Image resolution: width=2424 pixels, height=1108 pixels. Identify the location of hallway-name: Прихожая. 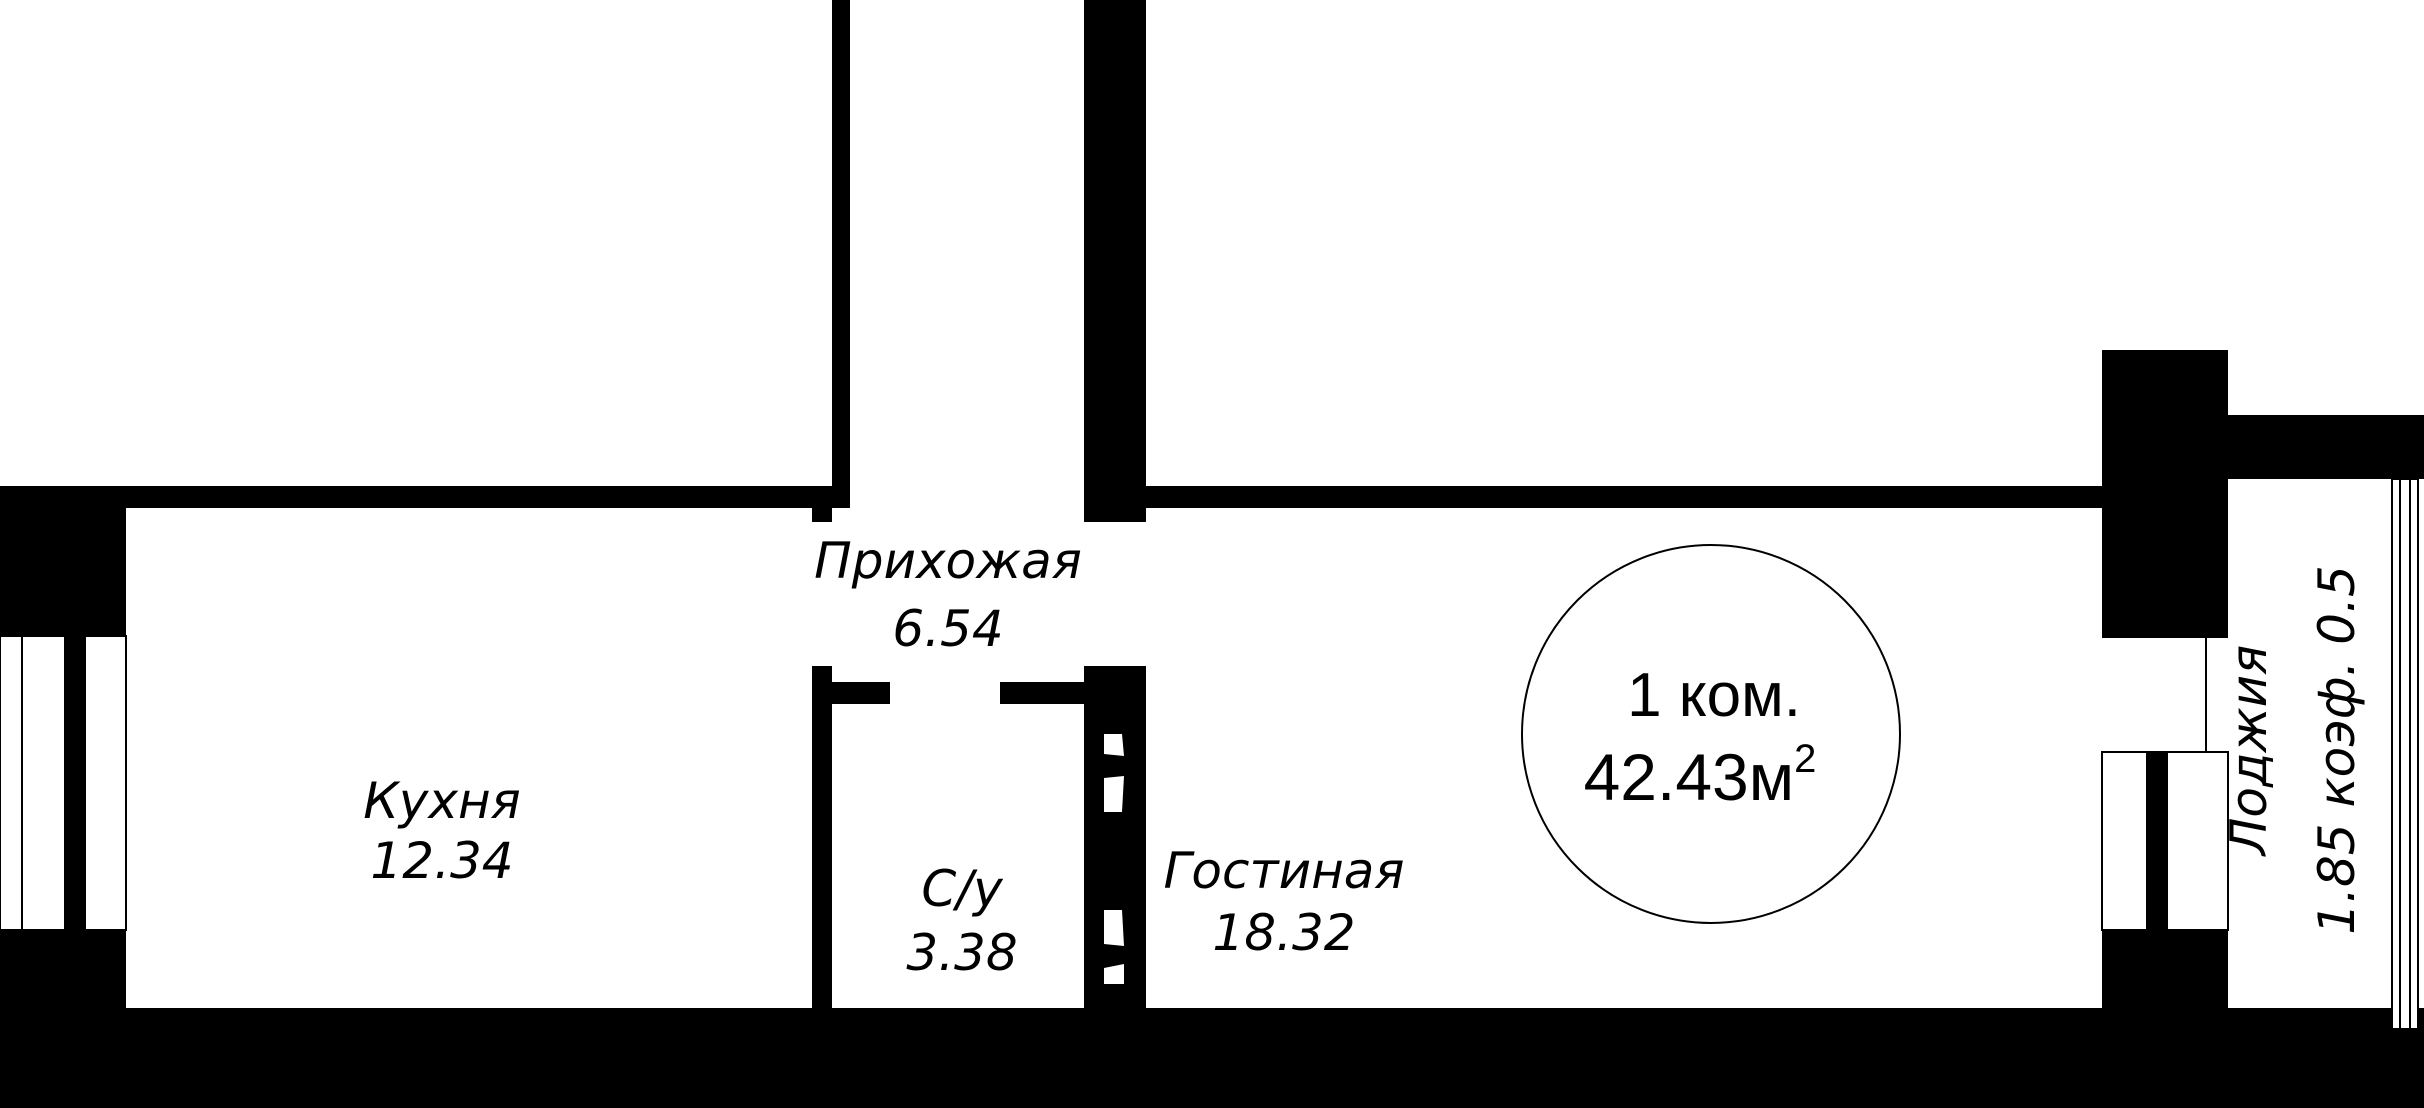
(948, 561).